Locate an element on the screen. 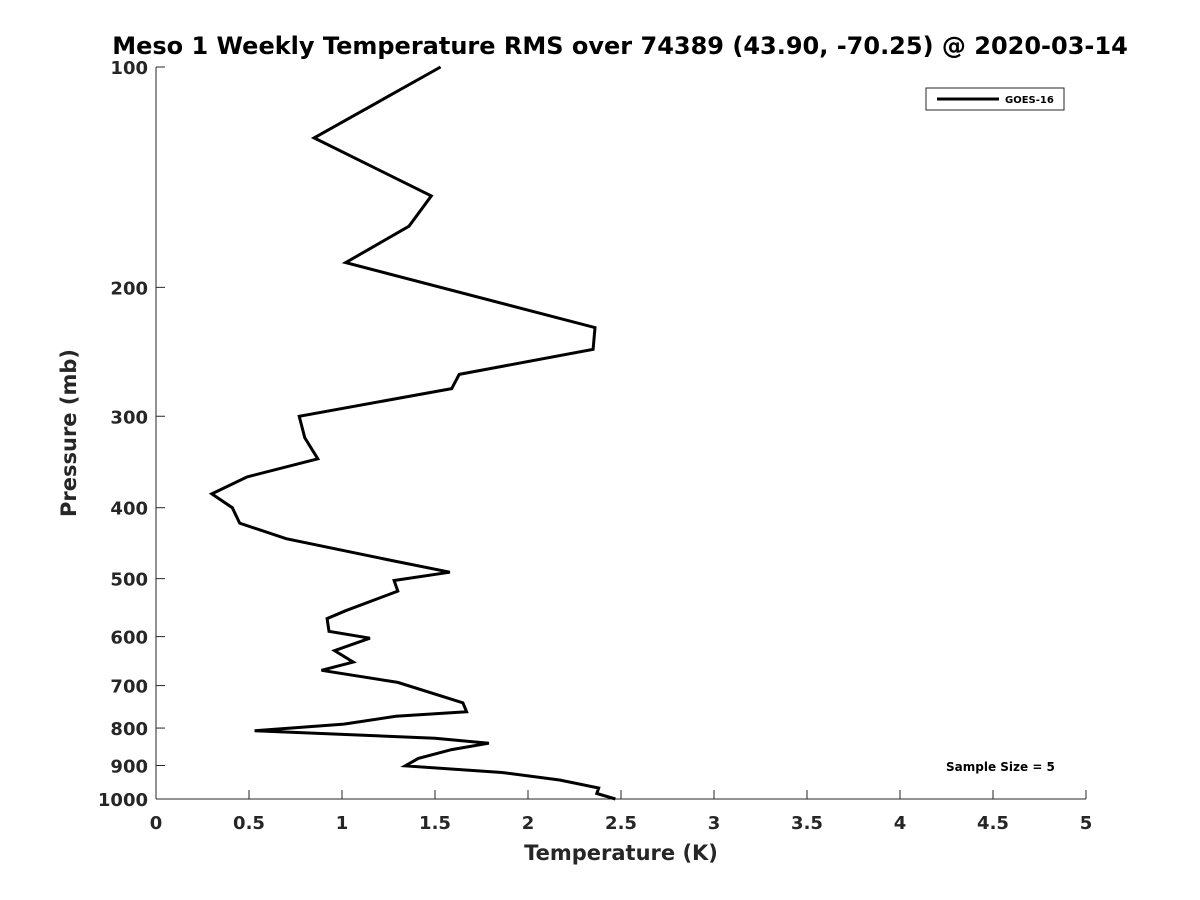 This screenshot has height=900, width=1200. legend: GOES-16 is located at coordinates (995, 99).